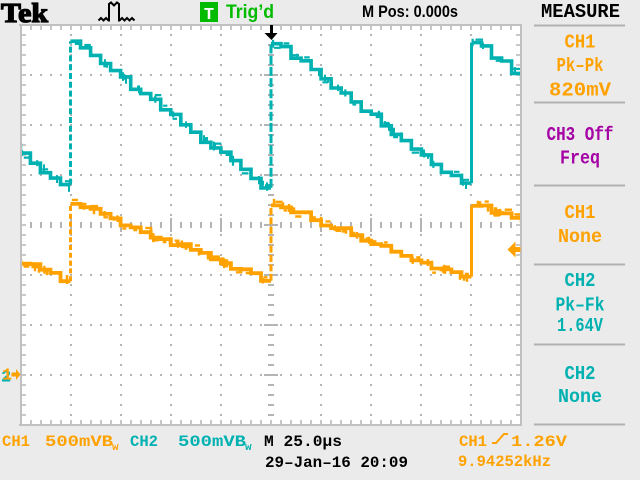 Image resolution: width=640 pixels, height=480 pixels. Describe the element at coordinates (580, 159) in the screenshot. I see `svg-text: Freq` at that location.